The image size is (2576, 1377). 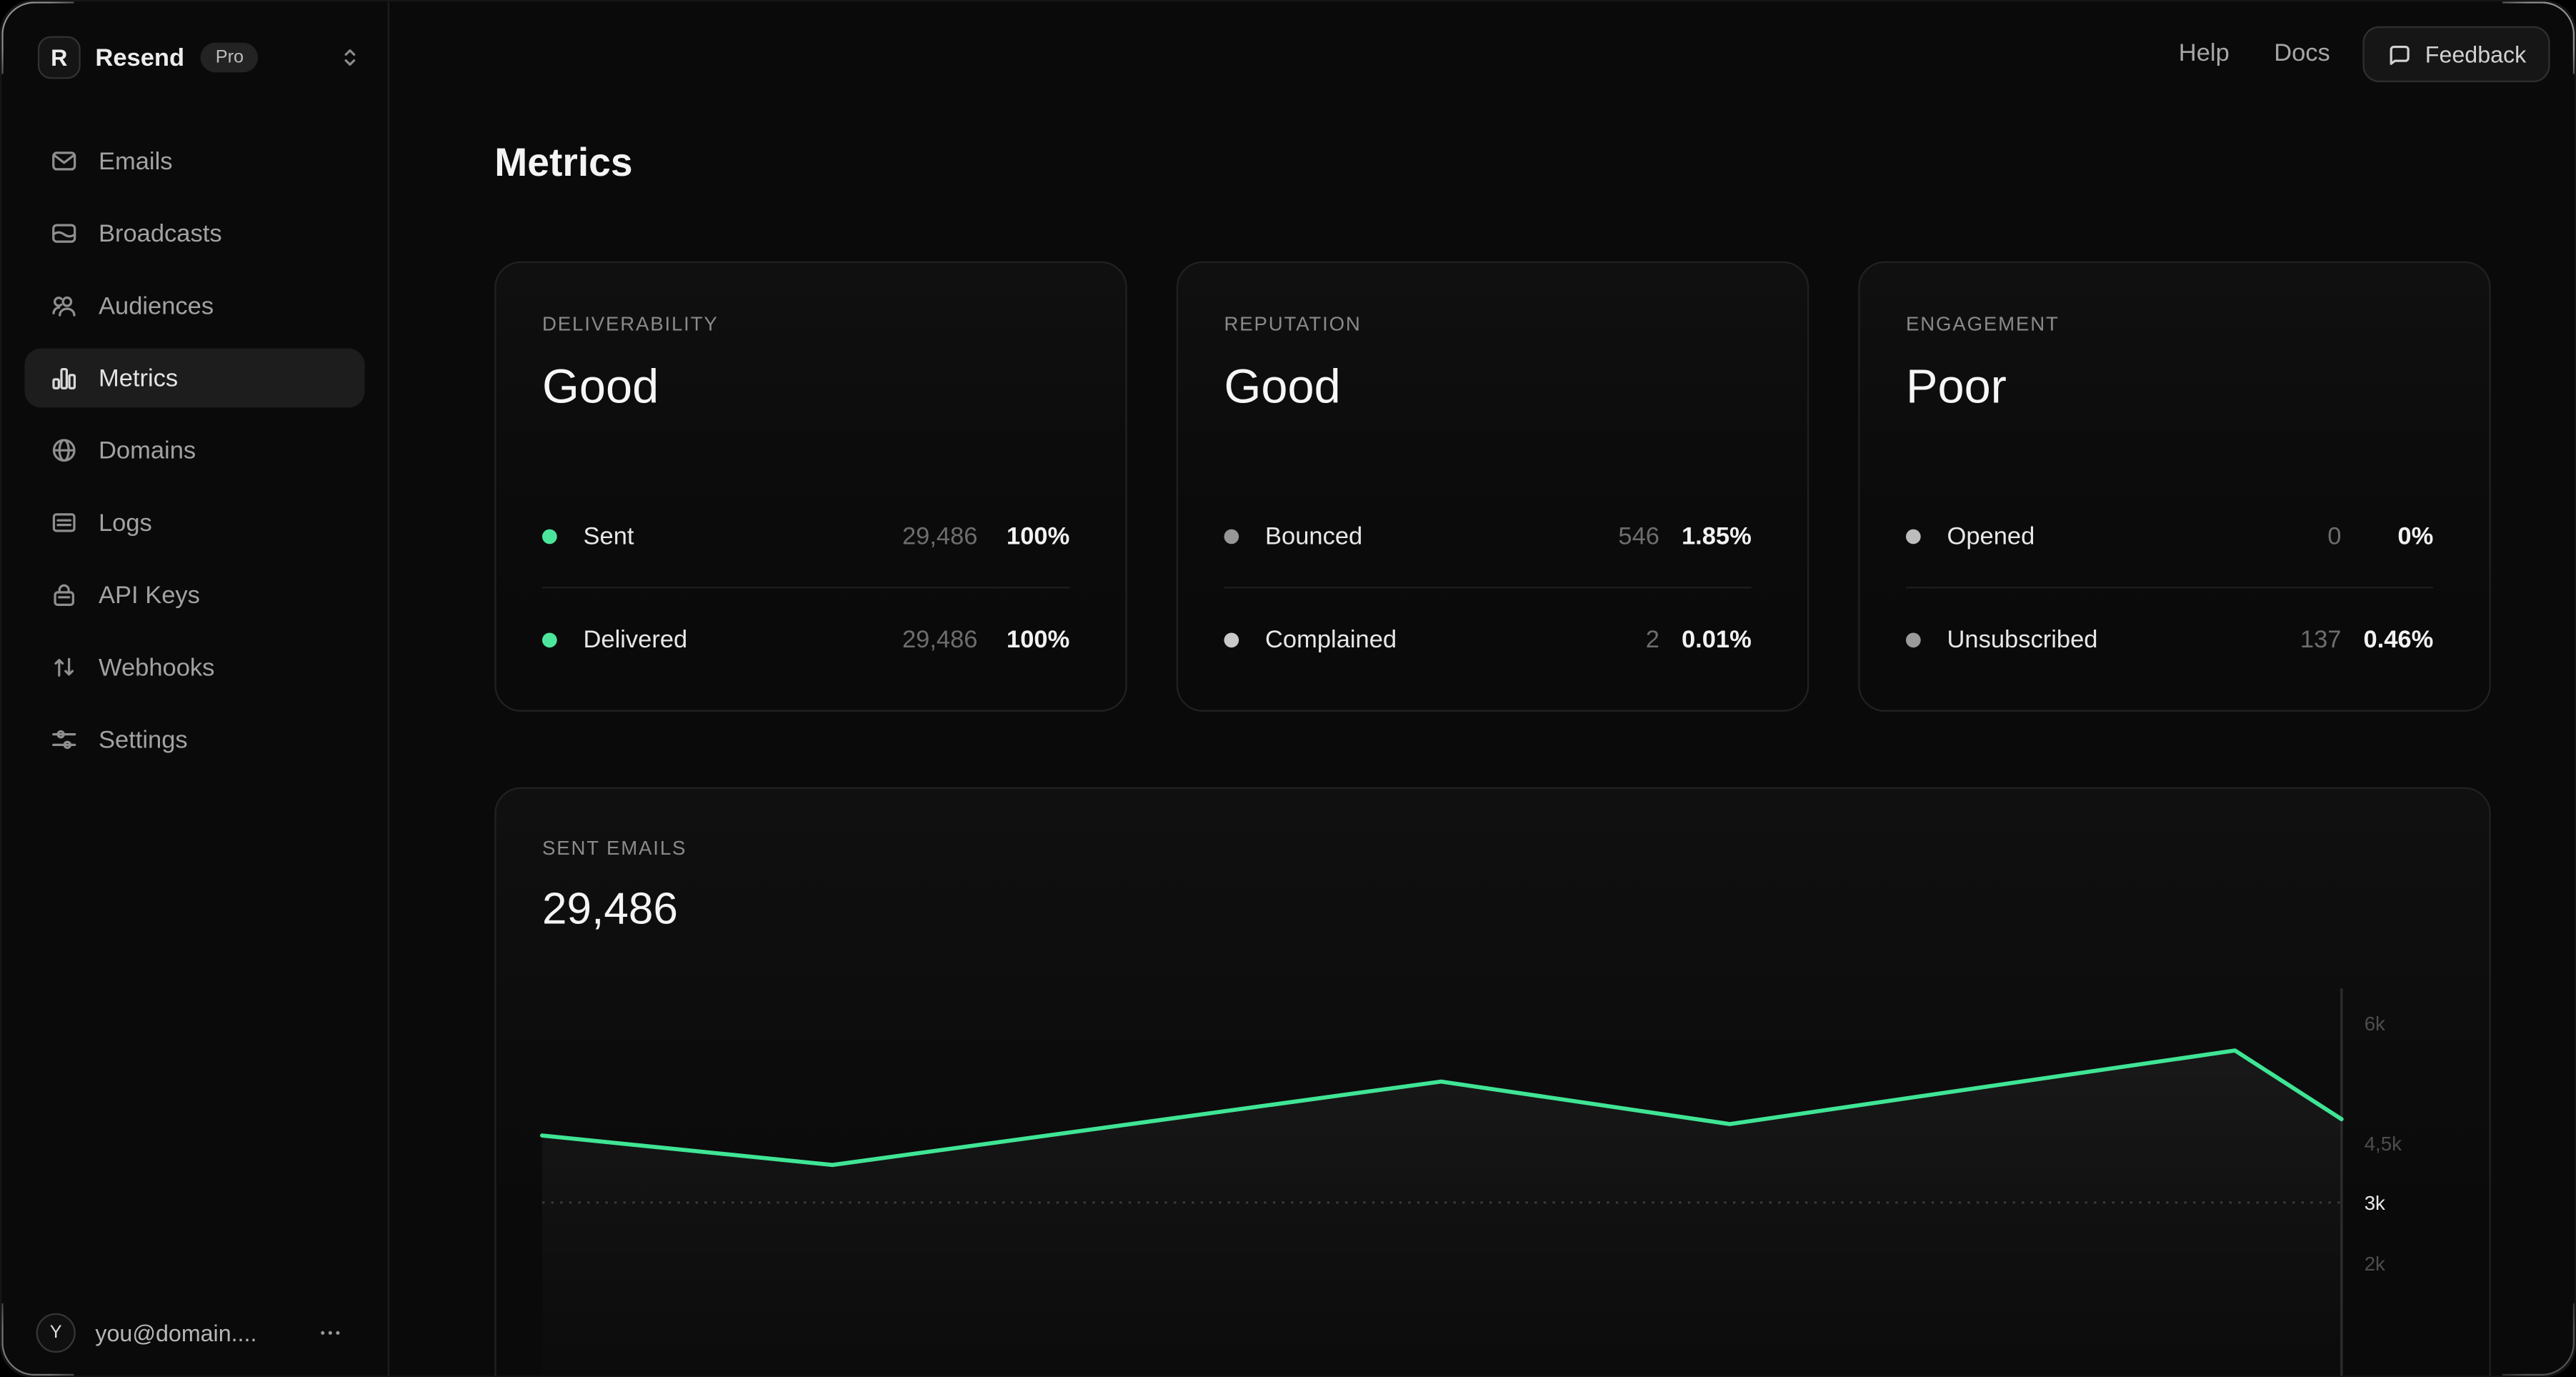 I want to click on metric-count: 2, so click(x=1652, y=639).